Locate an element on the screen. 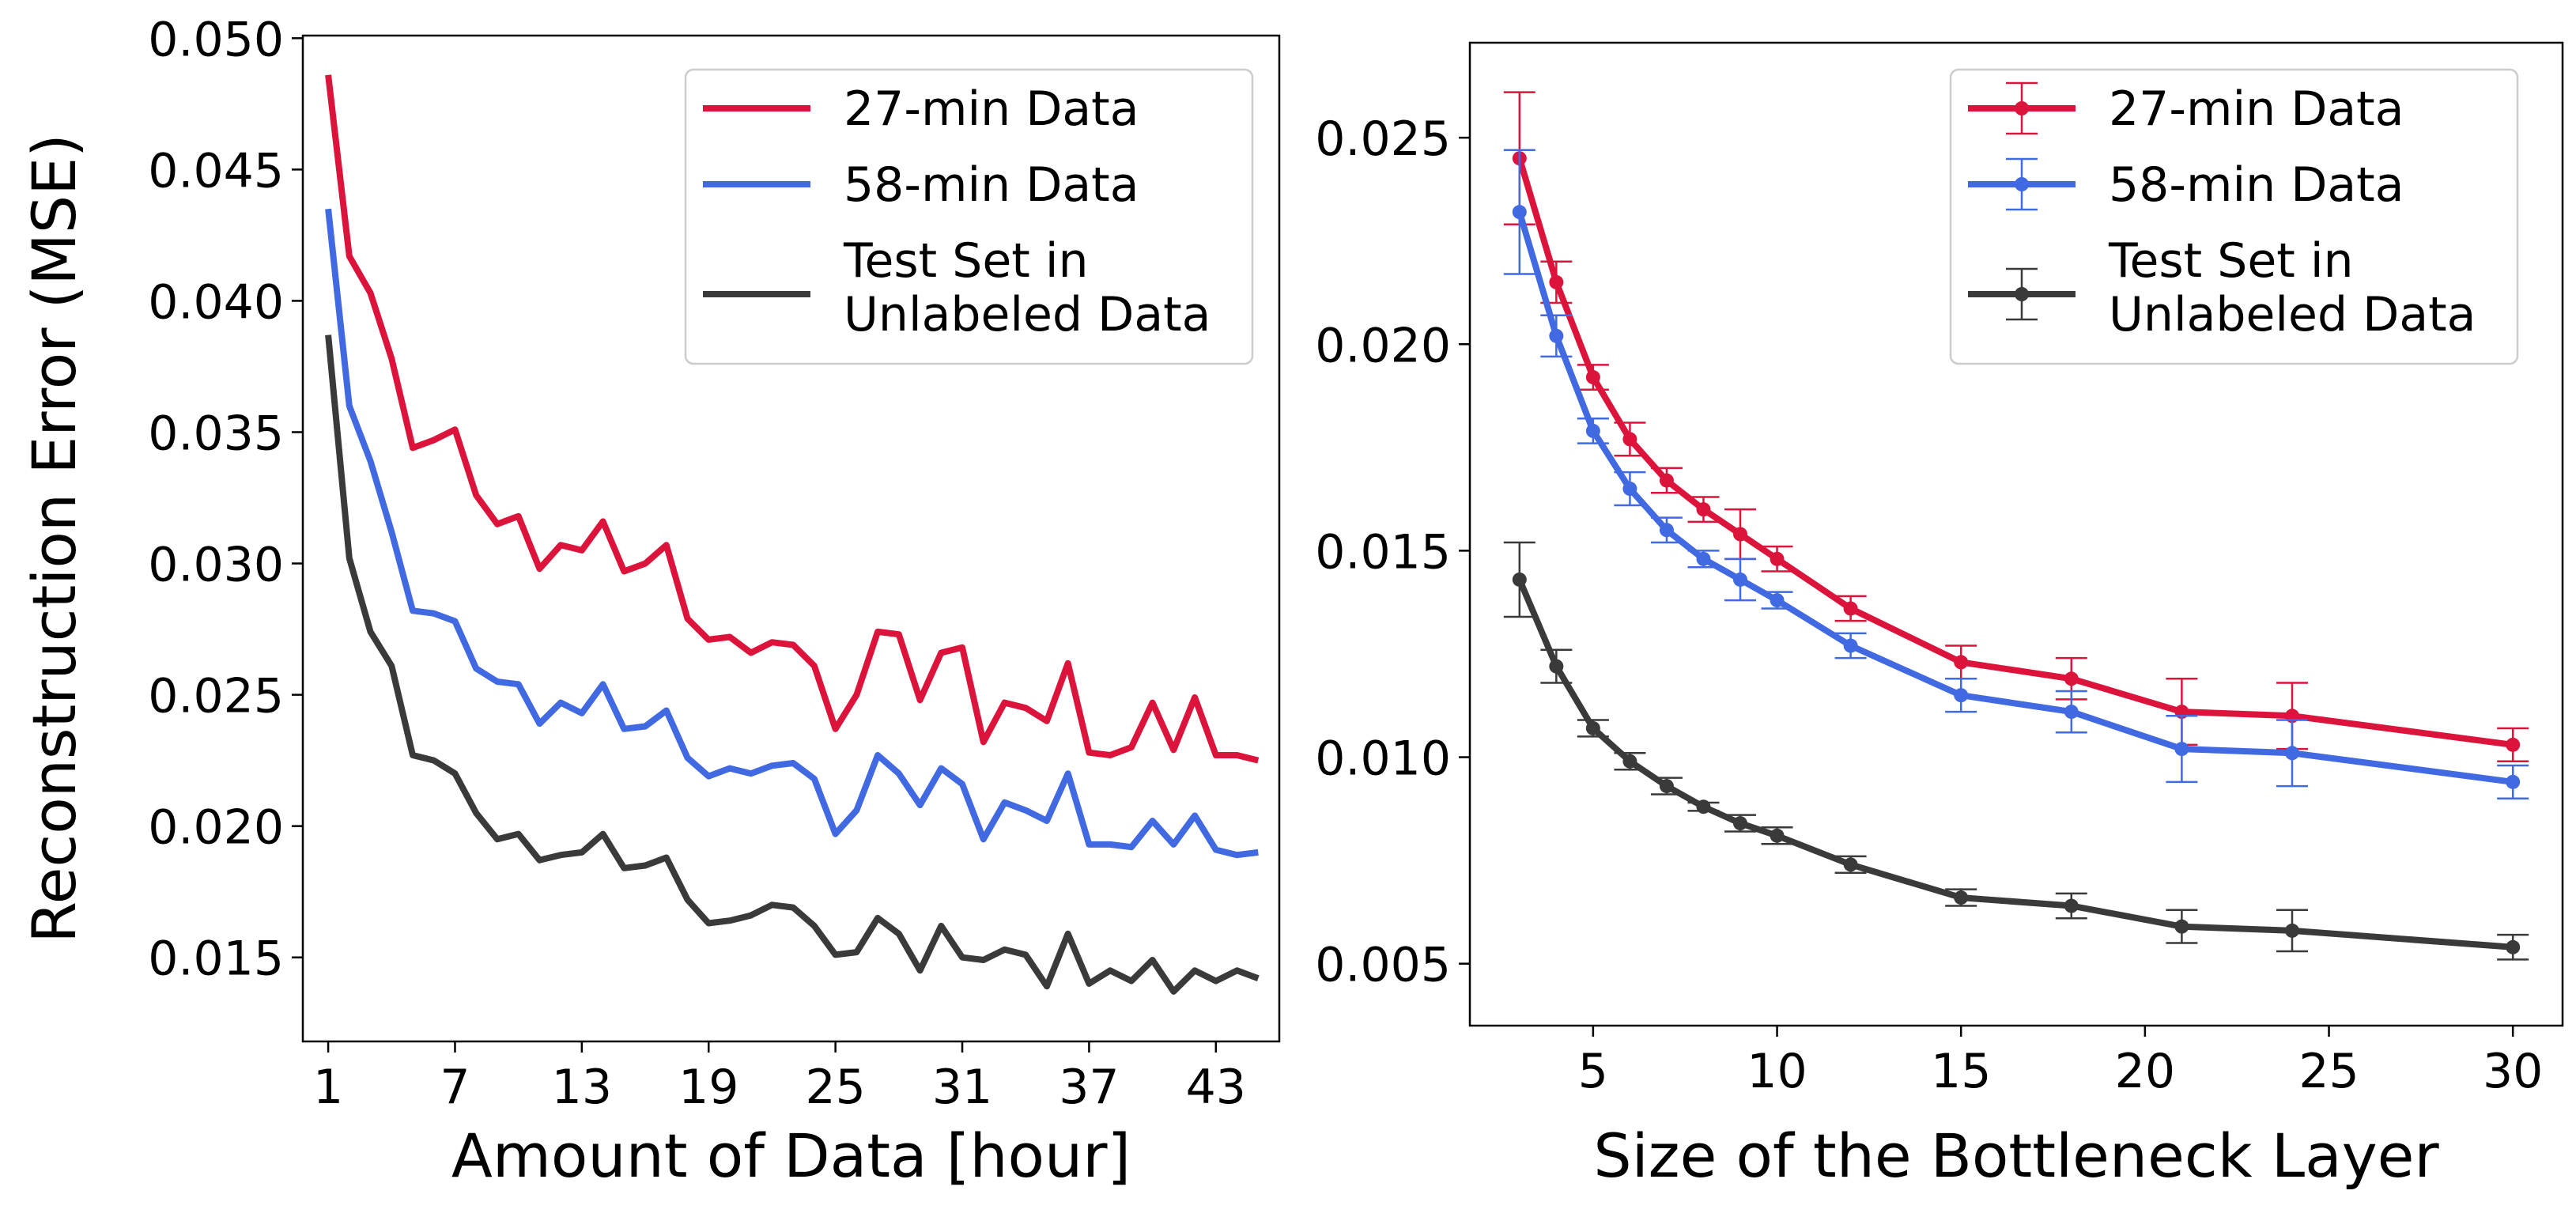 This screenshot has width=2576, height=1217. x-tick-label: 43 is located at coordinates (1216, 1087).